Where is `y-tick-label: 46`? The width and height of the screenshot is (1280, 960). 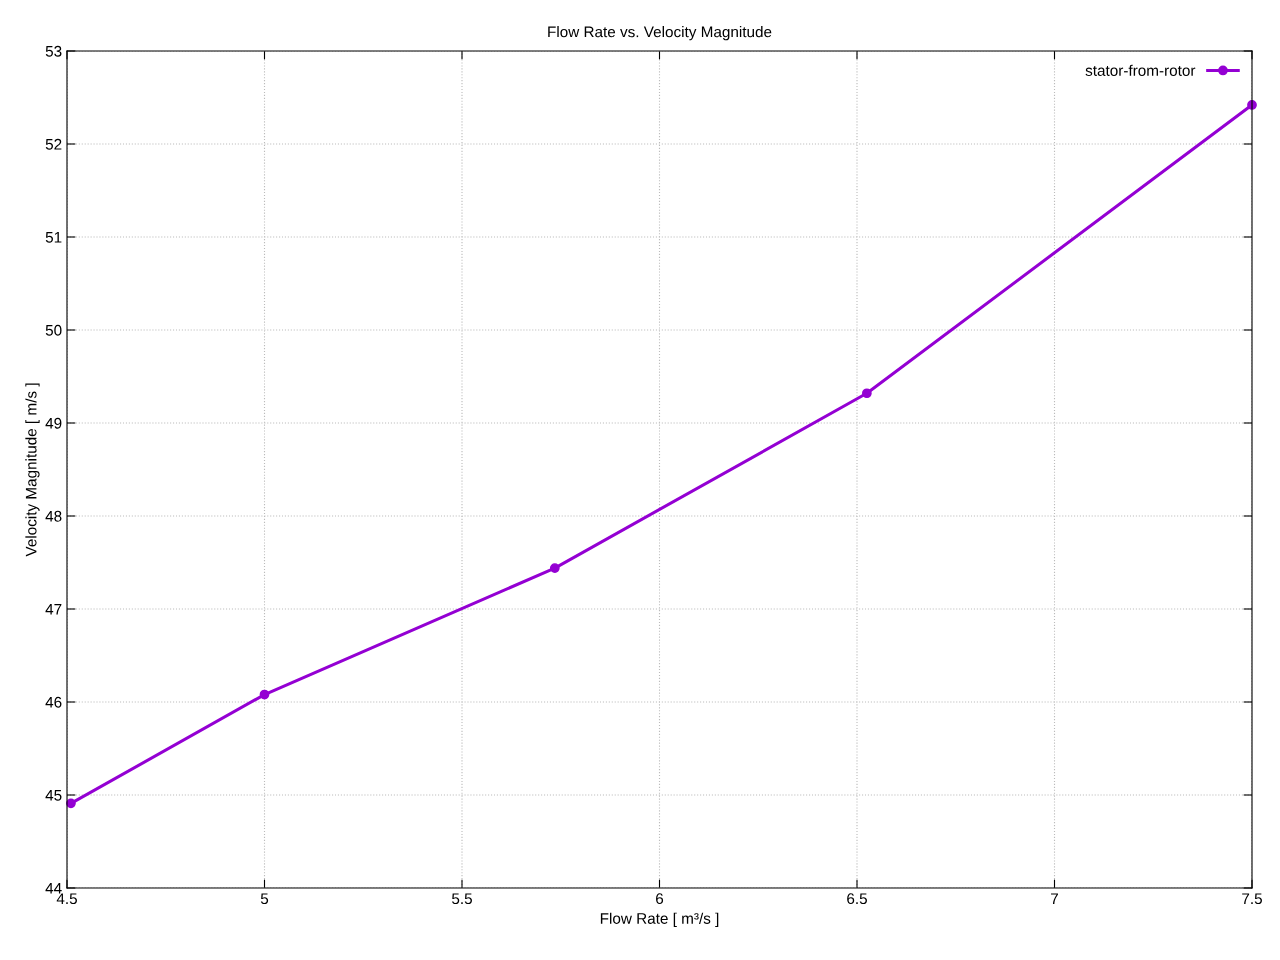 y-tick-label: 46 is located at coordinates (53, 702).